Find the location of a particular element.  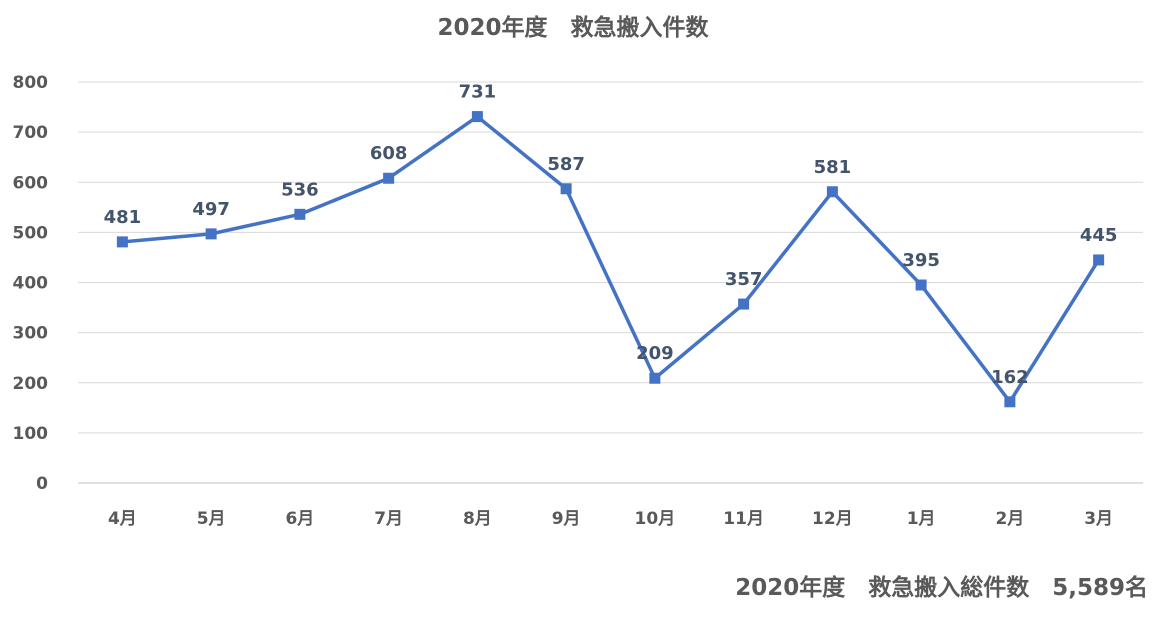

data-label: 536 is located at coordinates (300, 189).